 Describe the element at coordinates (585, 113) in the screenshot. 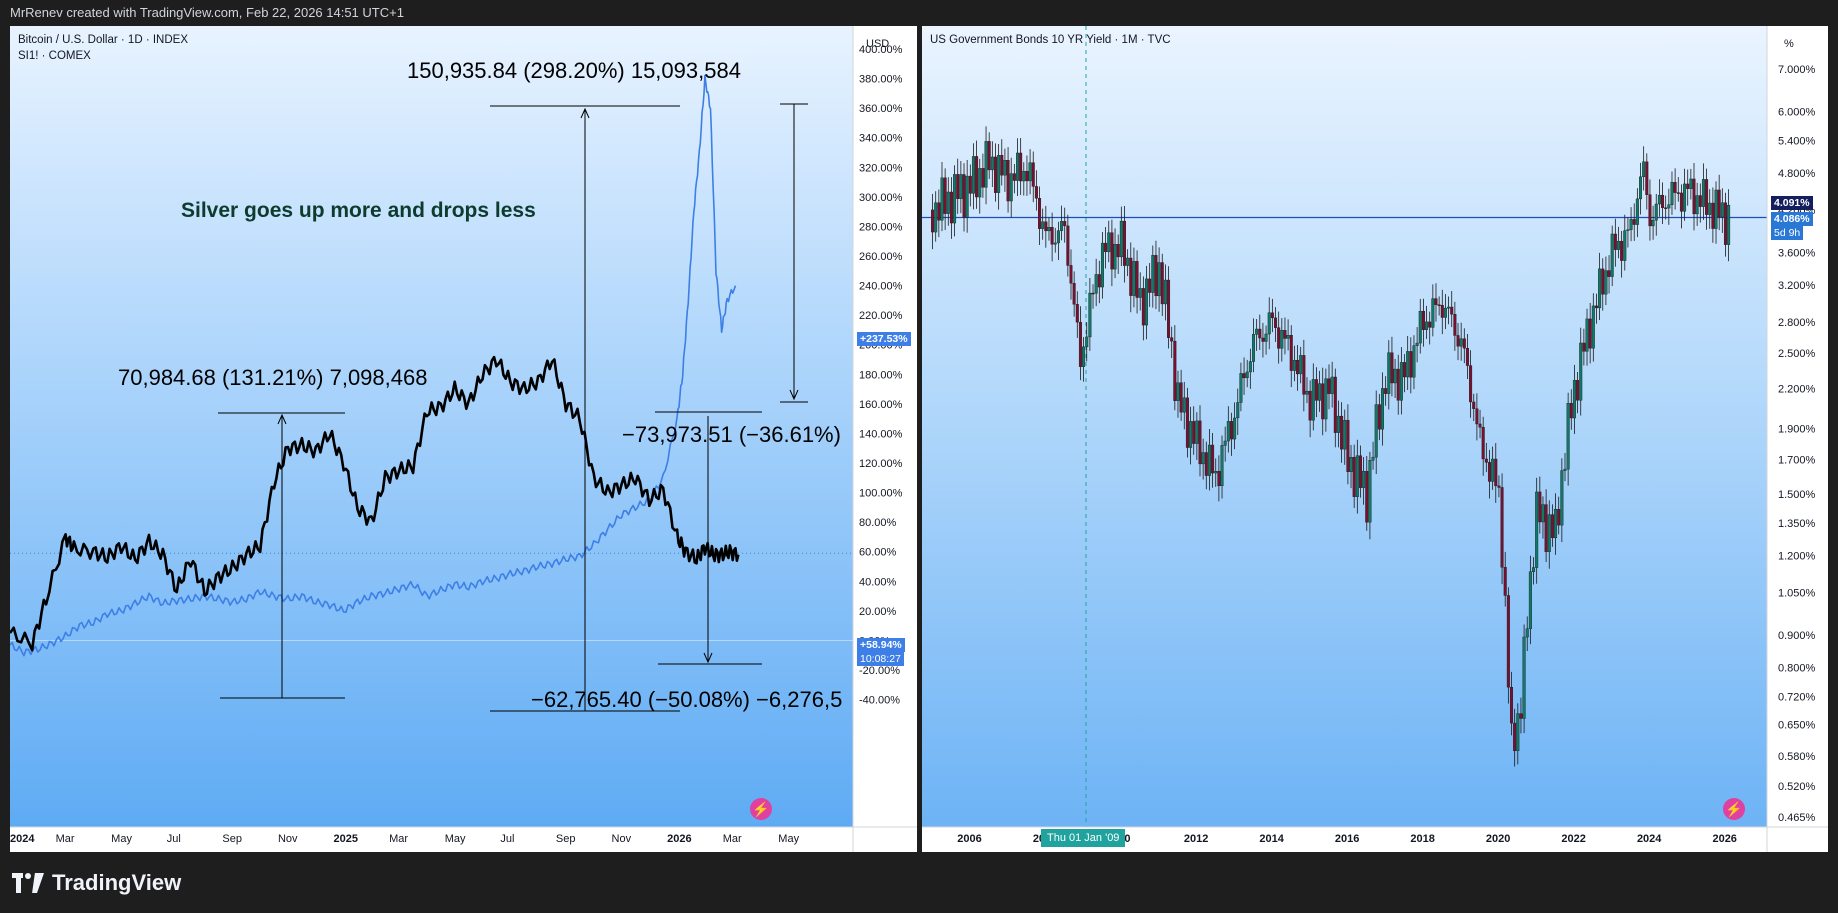

I see `measure2-arrow` at that location.